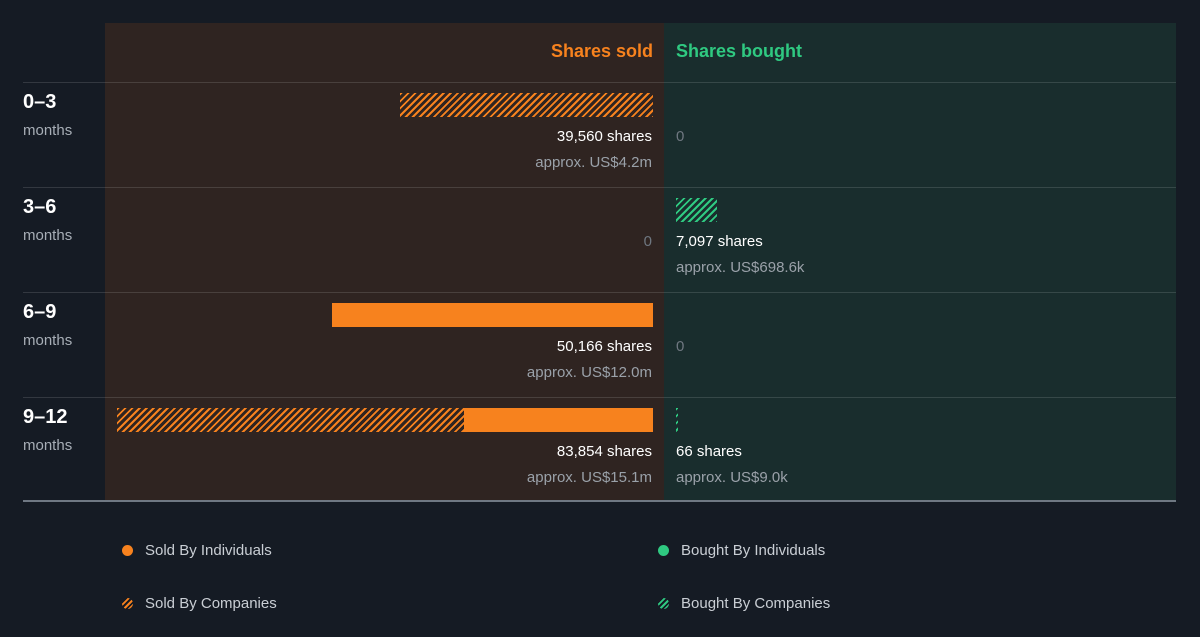  What do you see at coordinates (647, 241) in the screenshot?
I see `sold-zero-value: 0` at bounding box center [647, 241].